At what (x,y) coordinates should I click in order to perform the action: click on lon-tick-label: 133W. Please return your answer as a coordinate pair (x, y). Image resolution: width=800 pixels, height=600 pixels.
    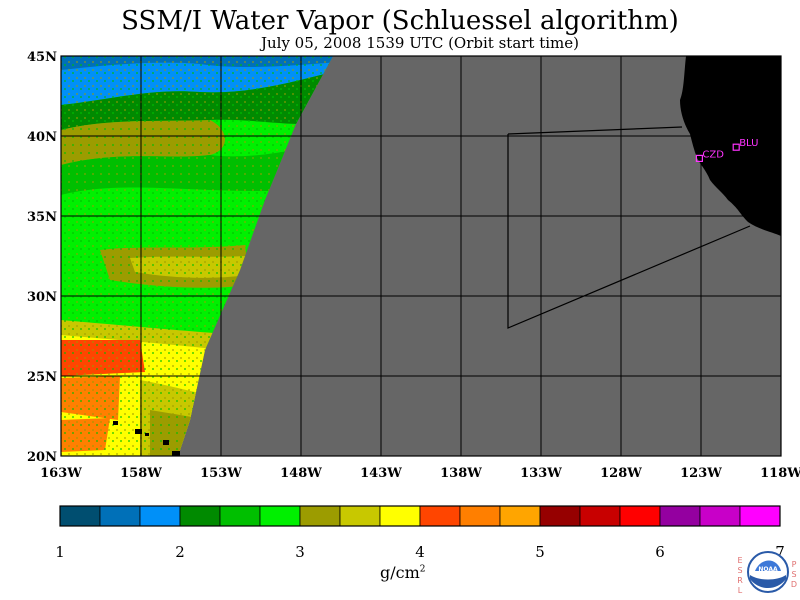
    Looking at the image, I should click on (541, 473).